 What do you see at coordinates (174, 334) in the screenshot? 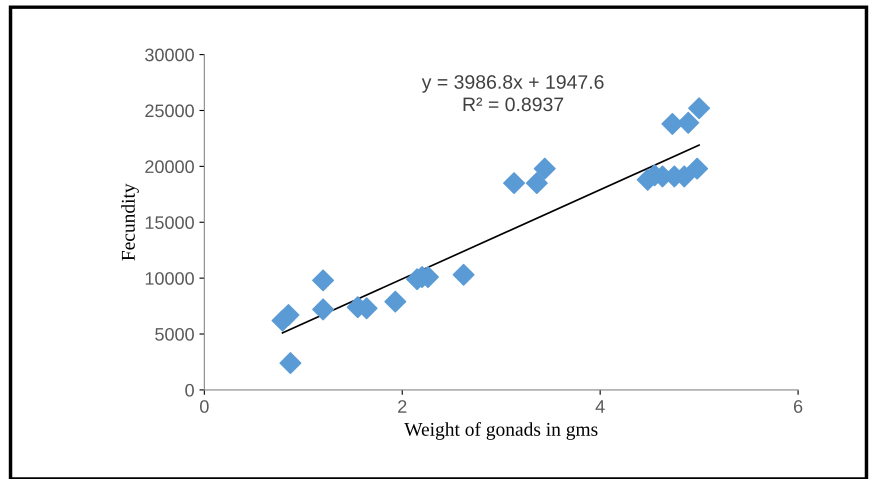
I see `y-tick-label: 5000` at bounding box center [174, 334].